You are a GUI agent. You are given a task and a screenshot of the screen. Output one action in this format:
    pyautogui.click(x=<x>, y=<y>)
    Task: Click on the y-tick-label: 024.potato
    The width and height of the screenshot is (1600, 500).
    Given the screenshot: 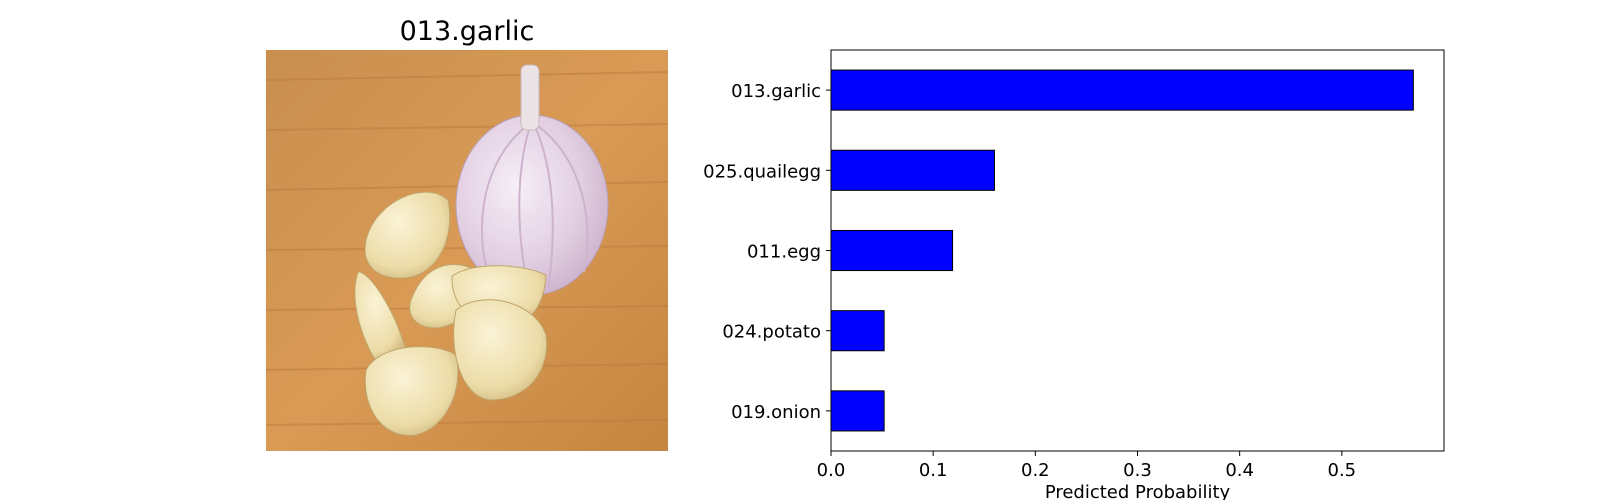 What is the action you would take?
    pyautogui.click(x=771, y=332)
    